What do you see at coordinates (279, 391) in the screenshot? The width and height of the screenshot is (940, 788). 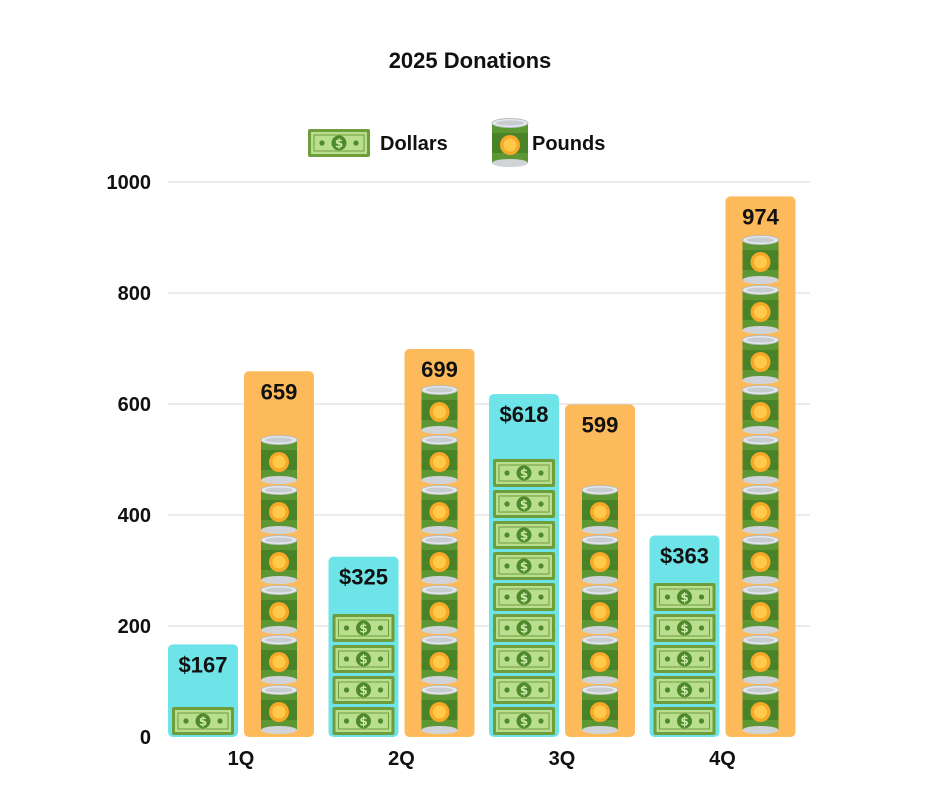 I see `pounds-value-label-1Q: 659` at bounding box center [279, 391].